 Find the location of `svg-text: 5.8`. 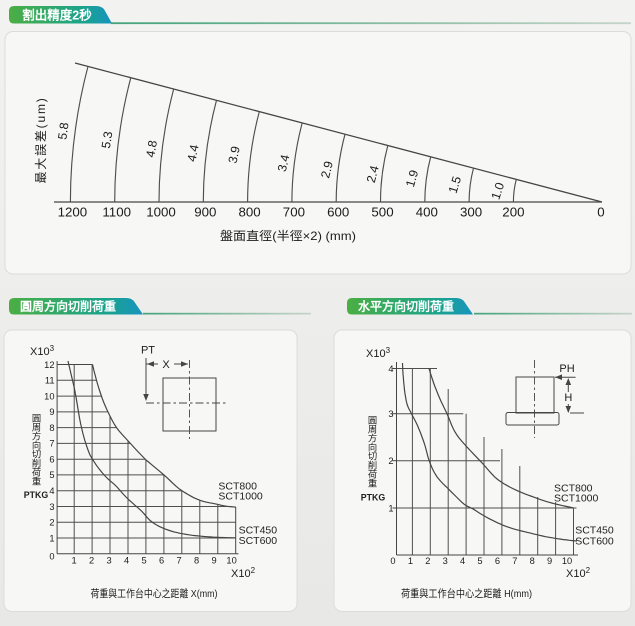

svg-text: 5.8 is located at coordinates (63, 130).